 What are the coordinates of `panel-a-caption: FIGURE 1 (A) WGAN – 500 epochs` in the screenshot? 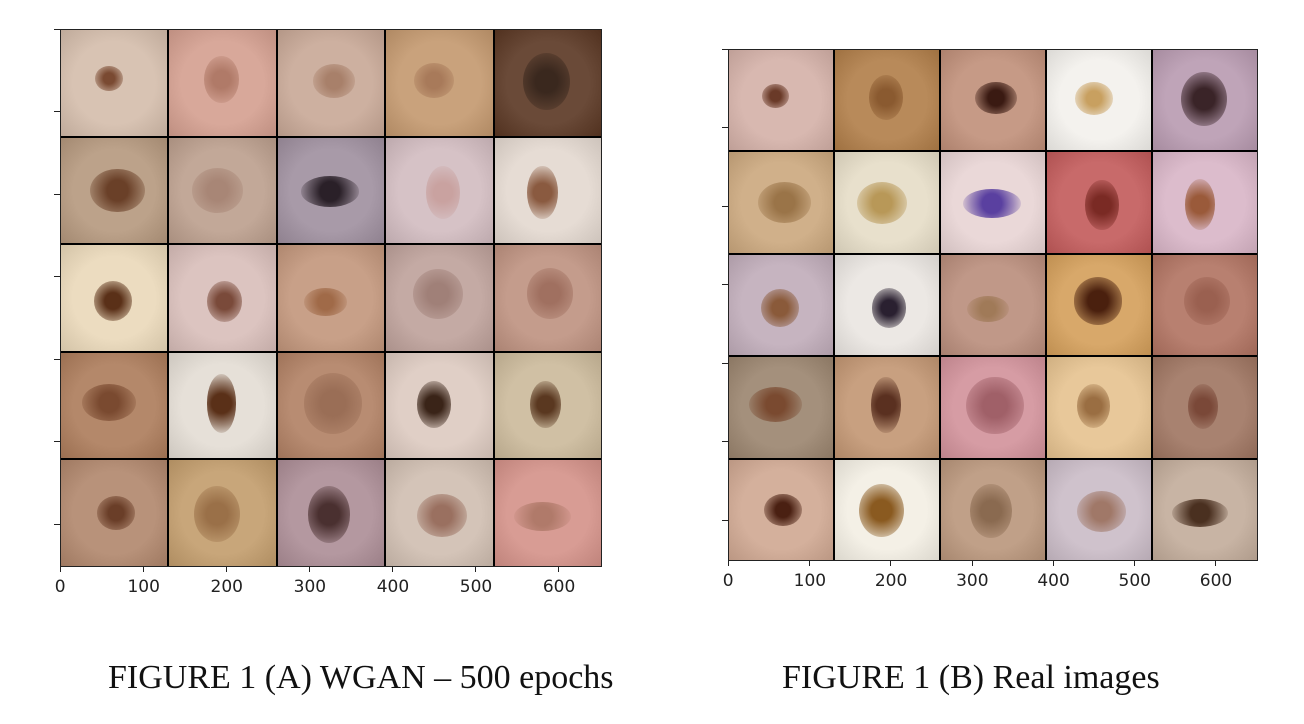 It's located at (361, 677).